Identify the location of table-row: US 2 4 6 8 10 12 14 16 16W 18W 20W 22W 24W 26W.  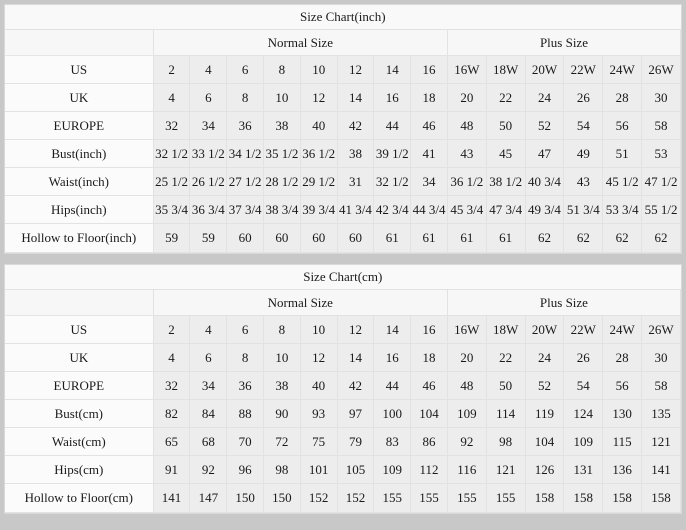
(343, 329).